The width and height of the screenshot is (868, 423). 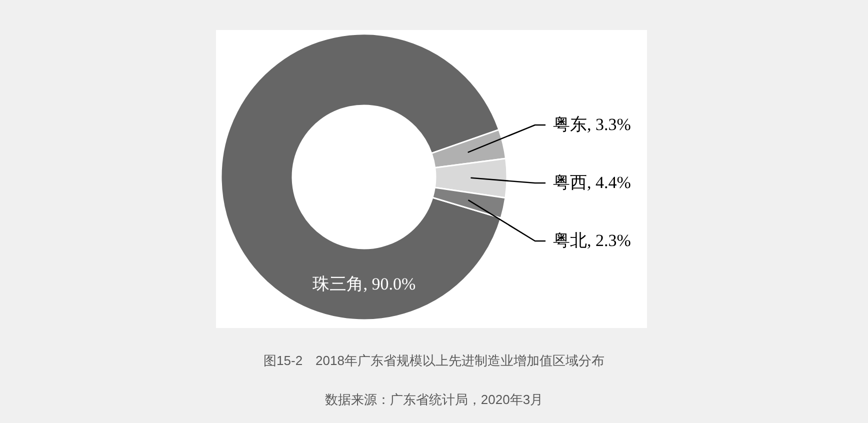 I want to click on slice-label: 珠三角, 90.0%, so click(x=364, y=284).